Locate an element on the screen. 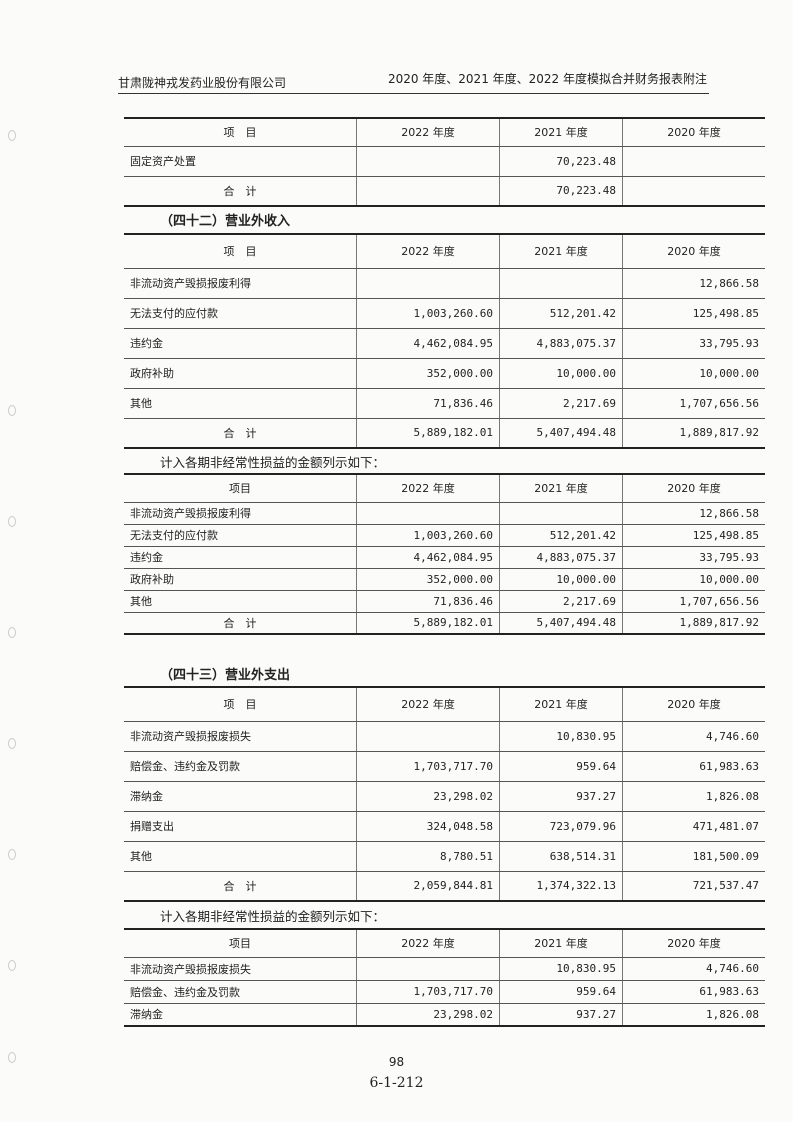 The height and width of the screenshot is (1122, 793). table-cell: 1,889,817.92 is located at coordinates (693, 433).